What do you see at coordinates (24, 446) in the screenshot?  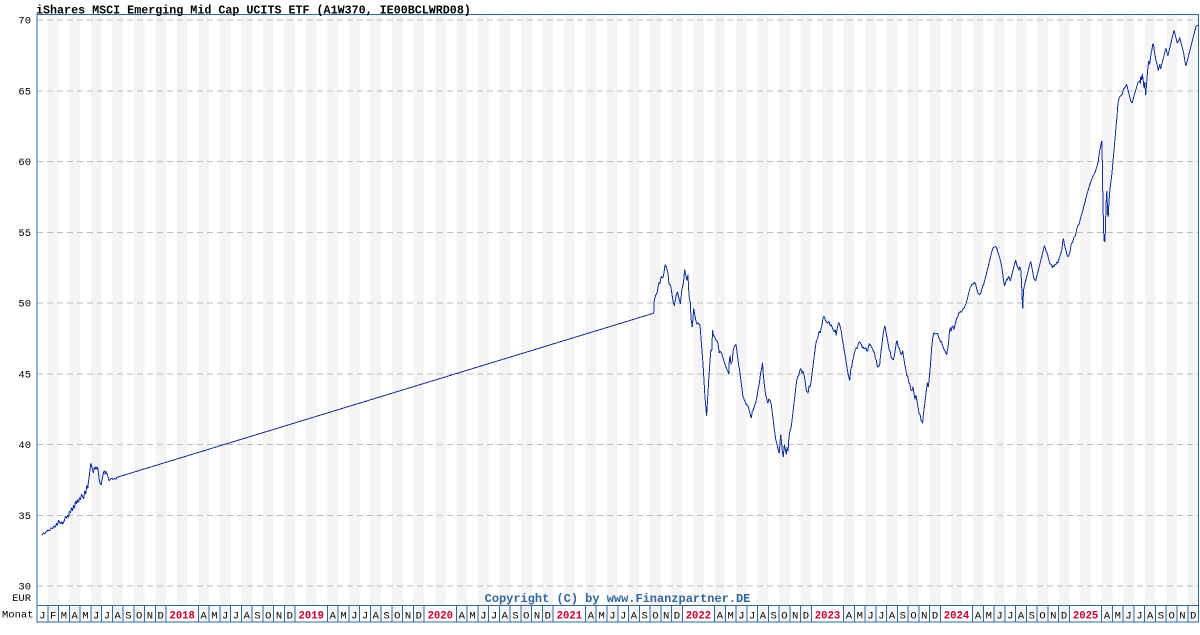 I see `svg-text: 40` at bounding box center [24, 446].